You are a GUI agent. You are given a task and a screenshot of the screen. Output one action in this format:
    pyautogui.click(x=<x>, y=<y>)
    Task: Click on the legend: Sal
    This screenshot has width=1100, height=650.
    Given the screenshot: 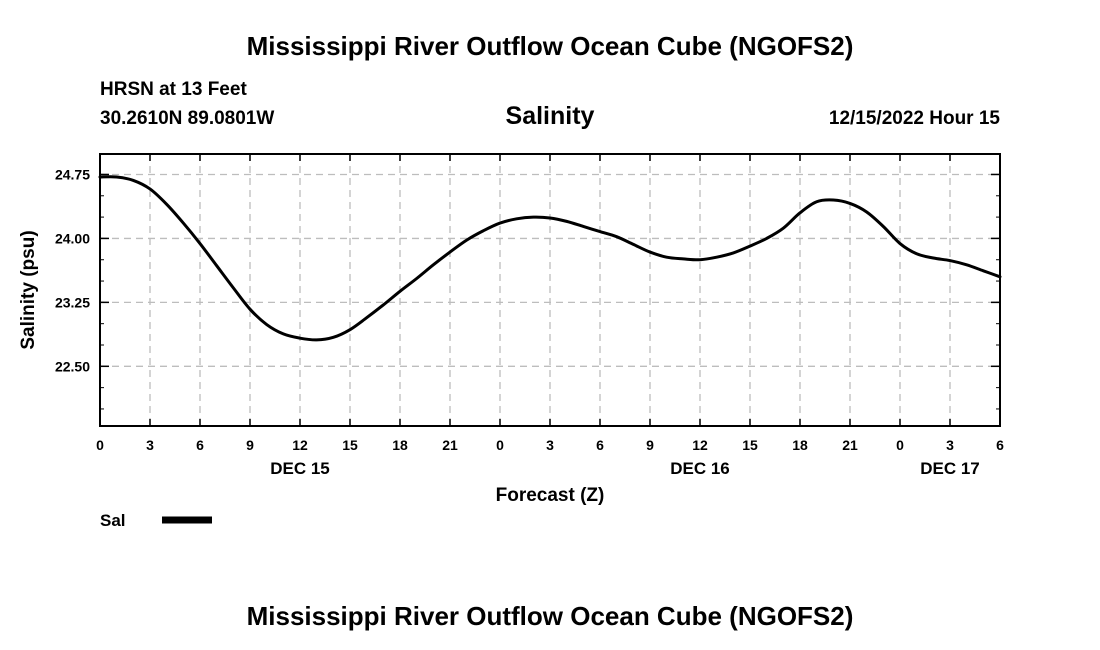 What is the action you would take?
    pyautogui.click(x=156, y=520)
    